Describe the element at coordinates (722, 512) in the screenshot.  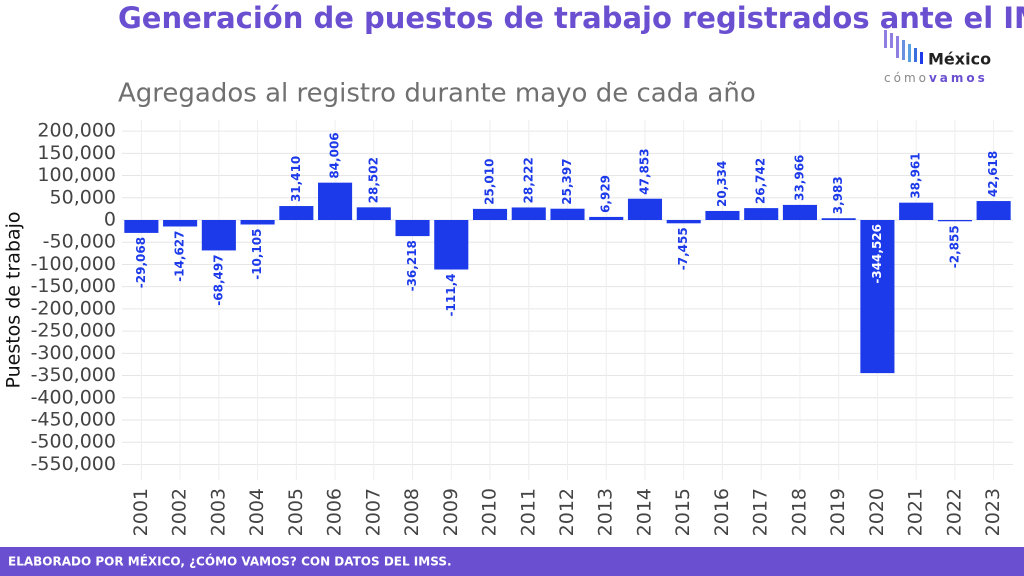
I see `x-tick-label: 2016` at that location.